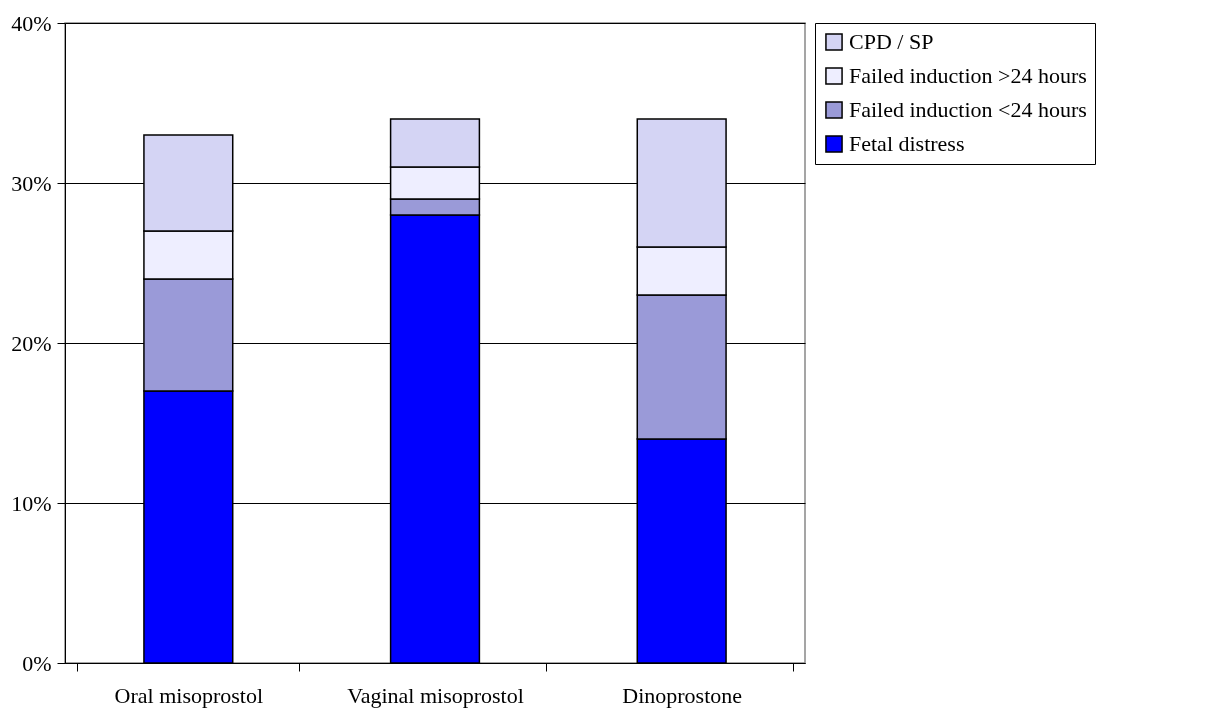 This screenshot has height=727, width=1224. Describe the element at coordinates (435, 695) in the screenshot. I see `x-tick-label: Vaginal misoprostol` at that location.